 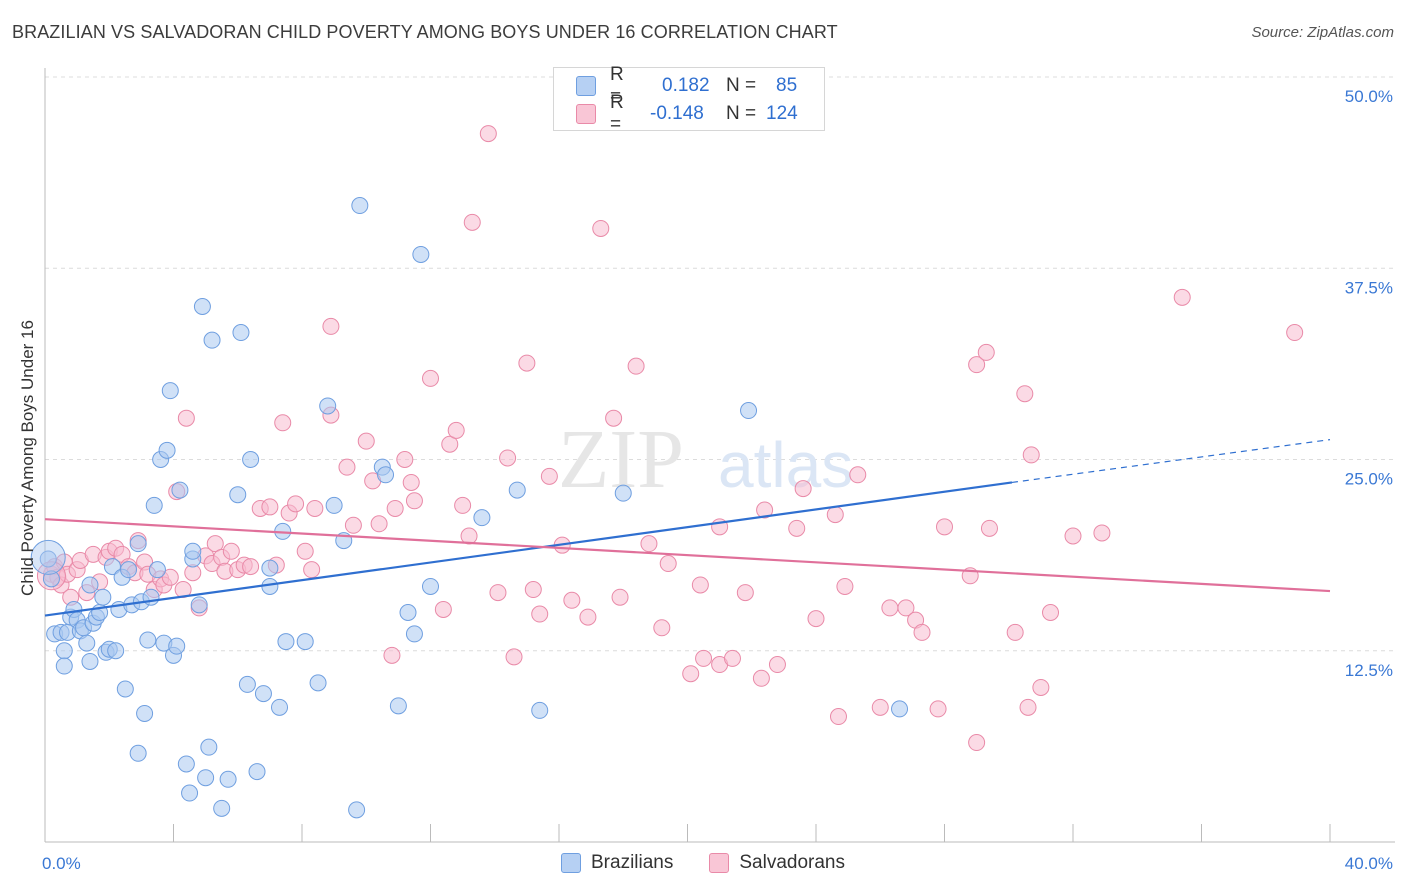 What do you see at coordinates (792, 862) in the screenshot?
I see `legend-label-salvadorans: Salvadorans` at bounding box center [792, 862].